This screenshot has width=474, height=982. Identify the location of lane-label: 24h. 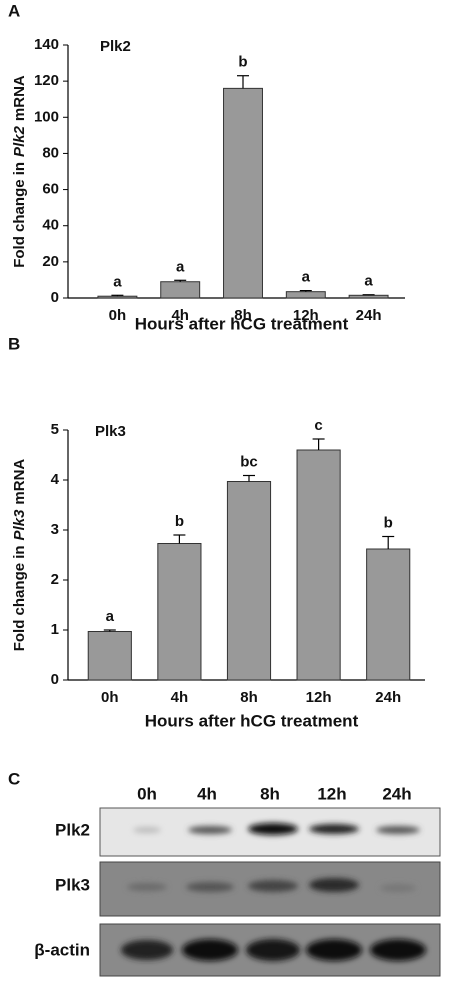
(396, 793).